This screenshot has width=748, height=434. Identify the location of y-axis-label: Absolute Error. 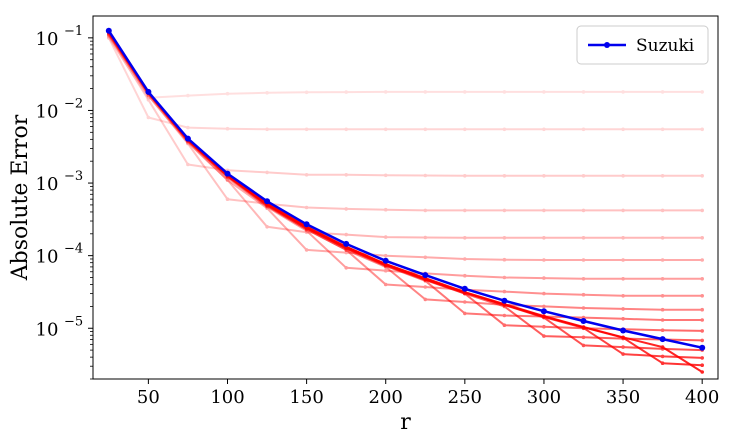
(20, 197).